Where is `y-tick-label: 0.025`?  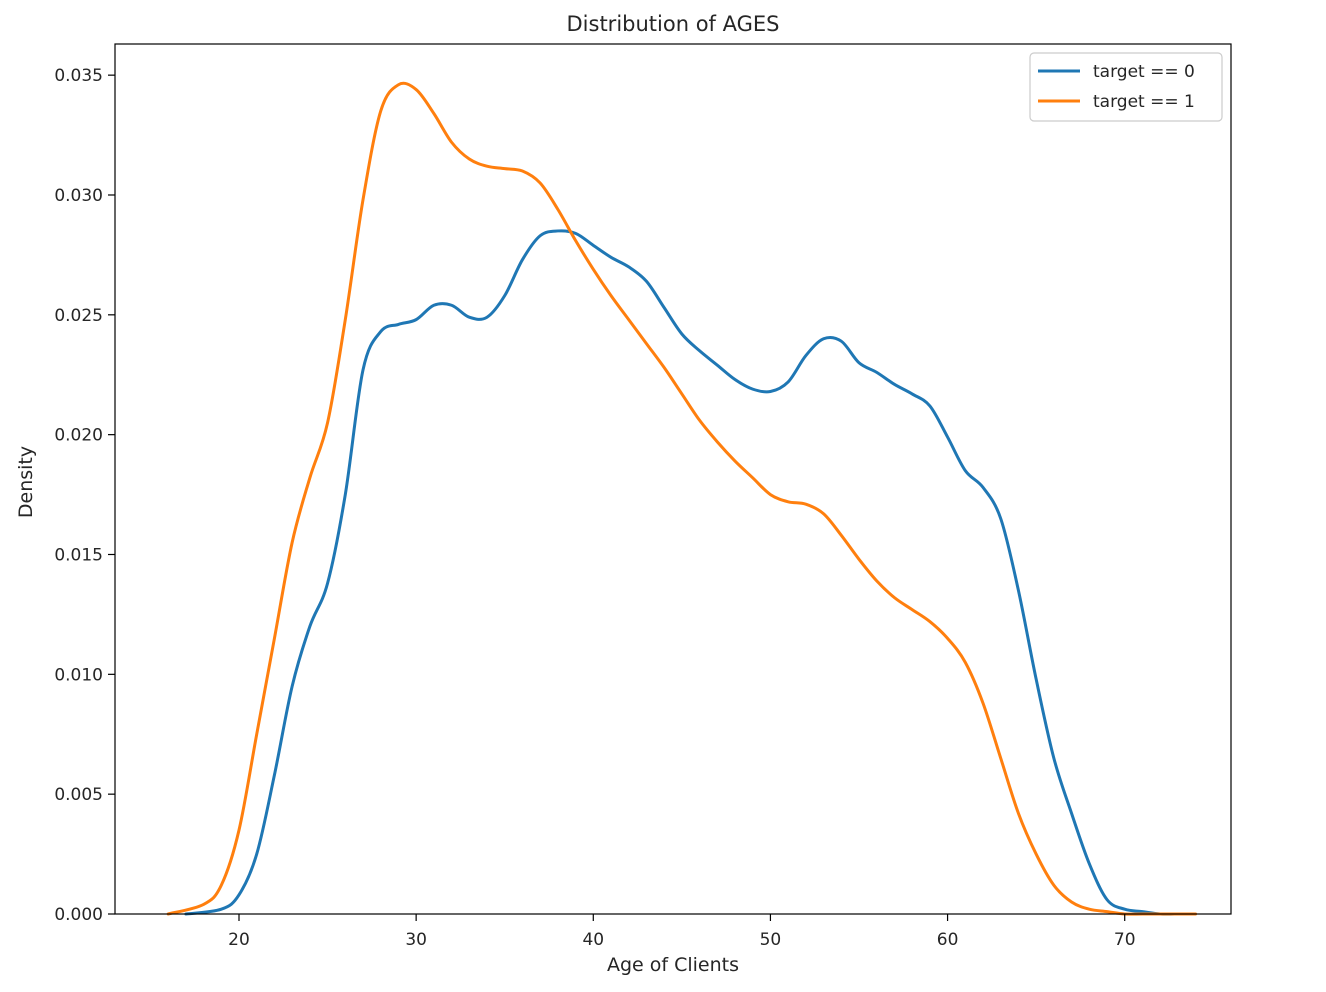 y-tick-label: 0.025 is located at coordinates (78, 316).